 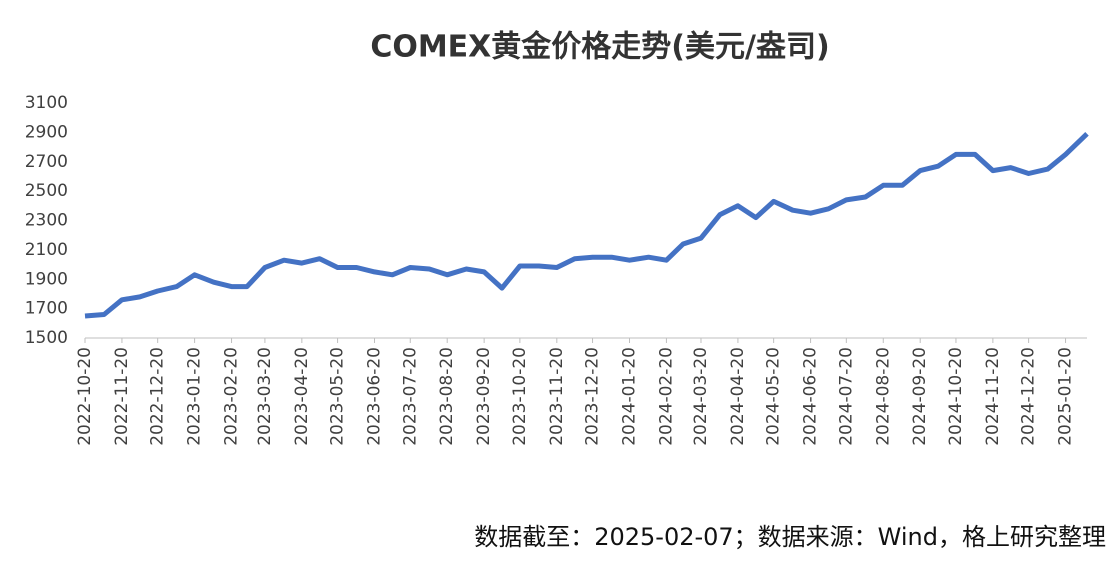 What do you see at coordinates (846, 396) in the screenshot?
I see `x-tick-label: 2024-07-20` at bounding box center [846, 396].